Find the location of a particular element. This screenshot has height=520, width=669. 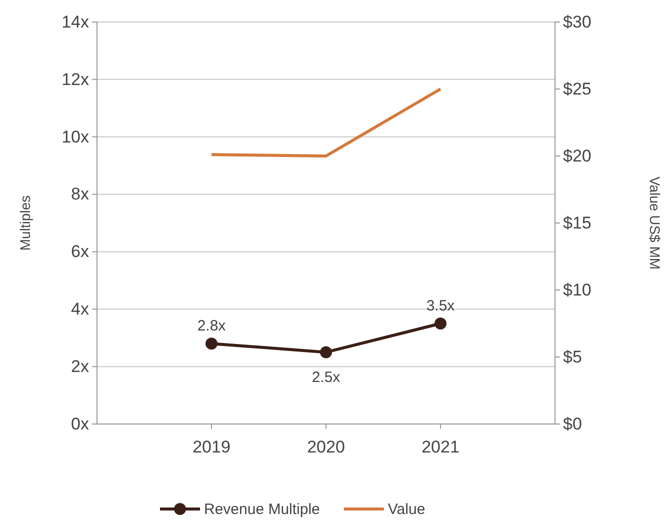

x-tick-label: 2021 is located at coordinates (441, 446).